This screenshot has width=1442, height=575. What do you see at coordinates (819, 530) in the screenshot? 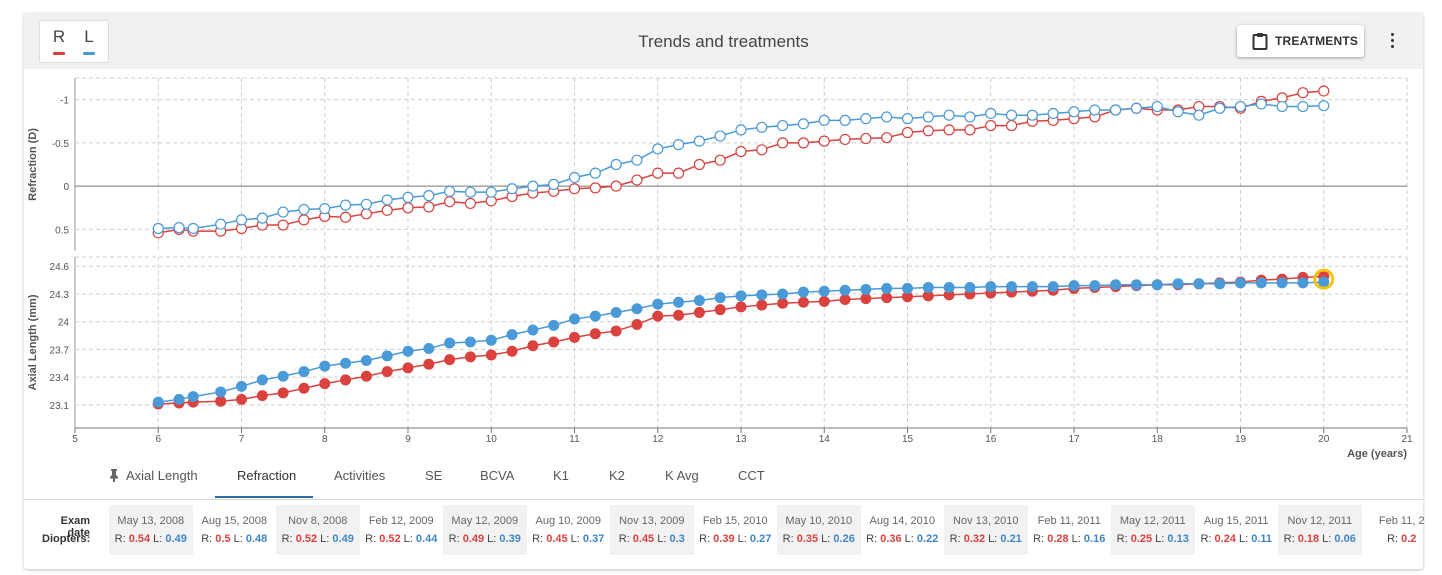
I see `exam-column: May 10, 2010 R: 0.35 L: 0.26` at bounding box center [819, 530].